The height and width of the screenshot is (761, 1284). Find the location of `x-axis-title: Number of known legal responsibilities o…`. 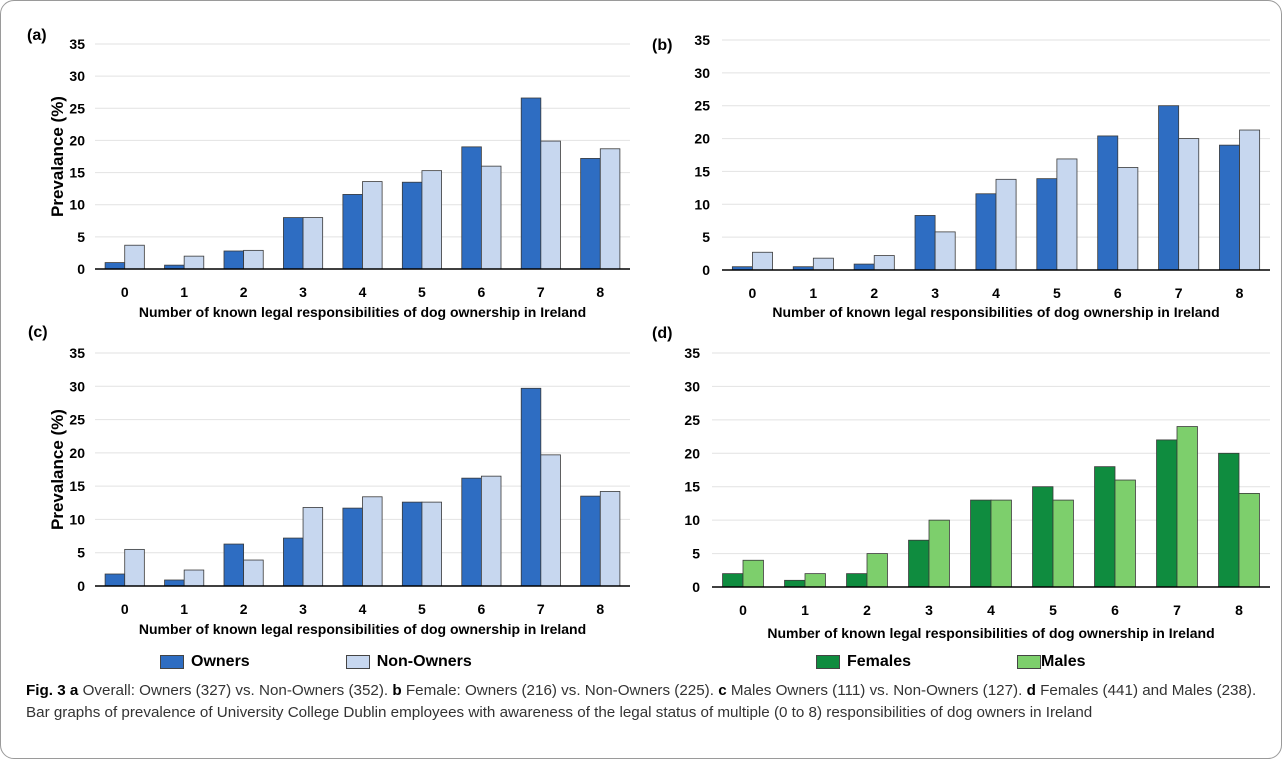

x-axis-title: Number of known legal responsibilities o… is located at coordinates (990, 633).